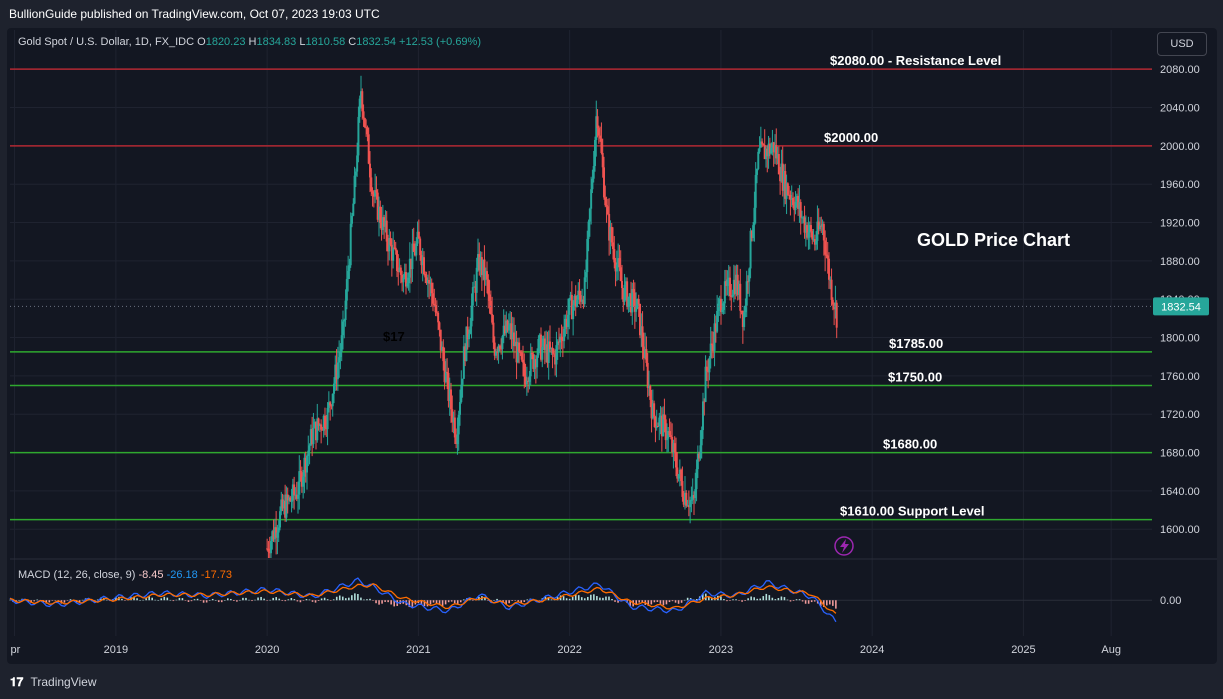 This screenshot has height=699, width=1223. Describe the element at coordinates (252, 42) in the screenshot. I see `high-label: H` at that location.